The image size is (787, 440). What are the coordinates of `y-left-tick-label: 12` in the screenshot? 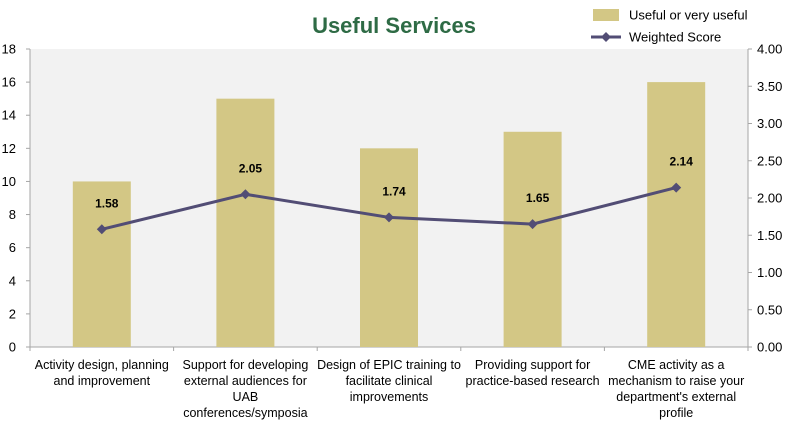 It's located at (9, 148).